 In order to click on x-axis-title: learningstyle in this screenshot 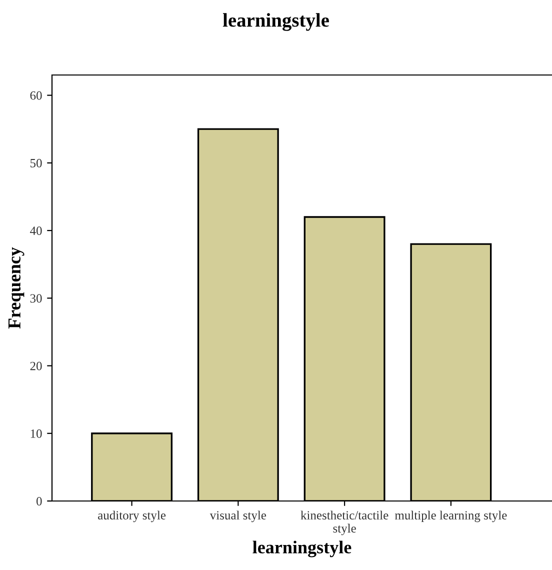, I will do `click(302, 549)`.